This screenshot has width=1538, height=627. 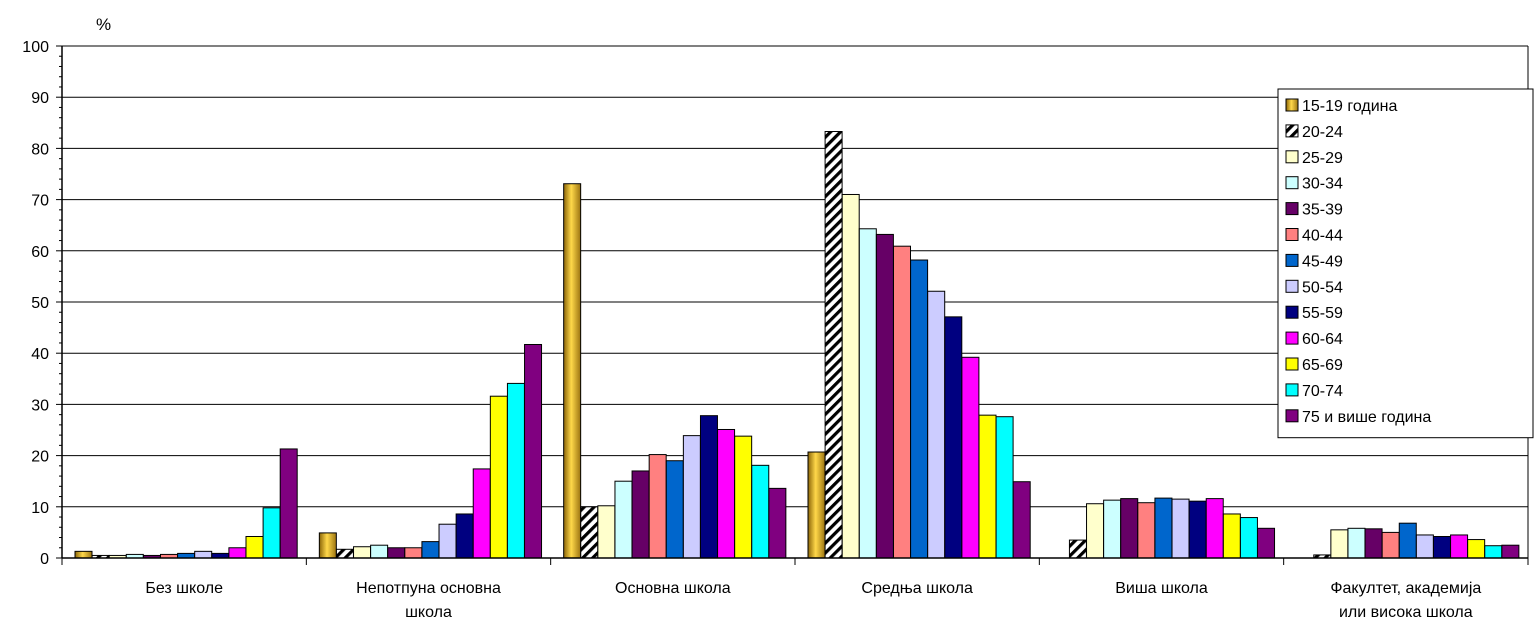 What do you see at coordinates (1322, 391) in the screenshot?
I see `legend-label: 70-74` at bounding box center [1322, 391].